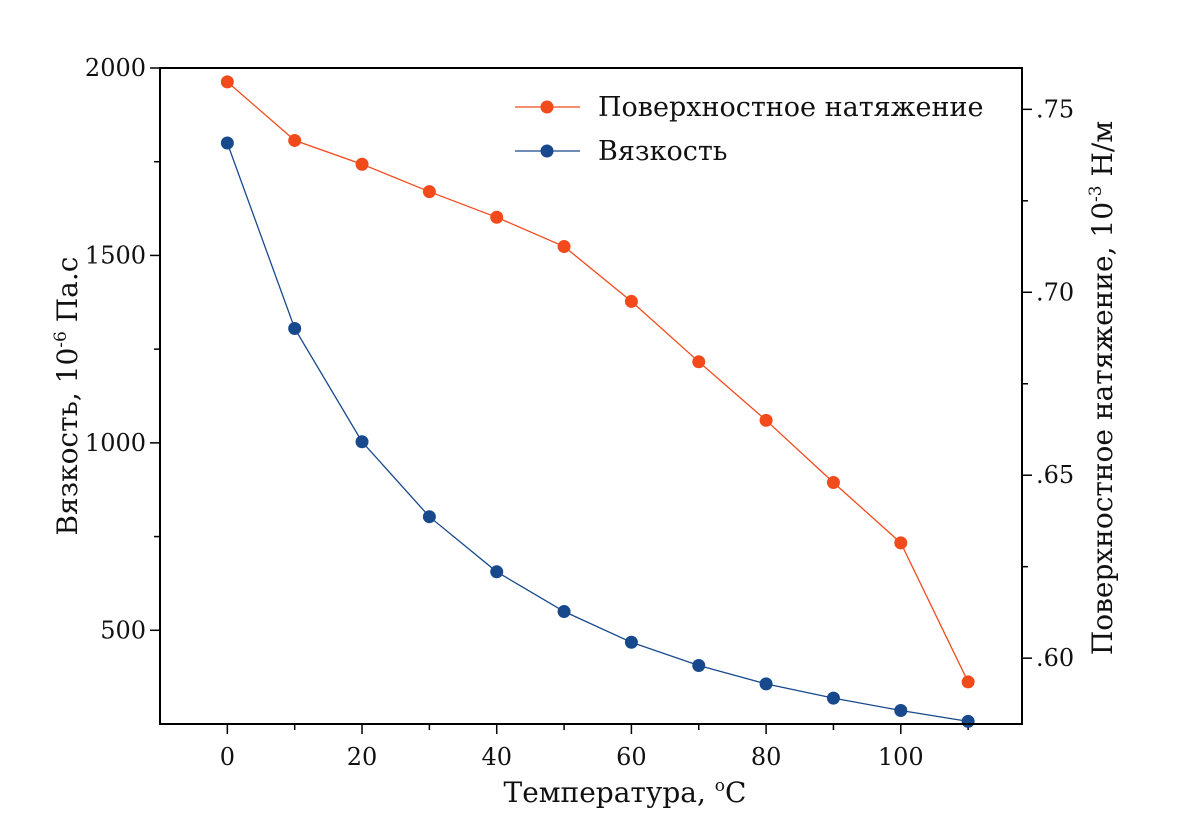  What do you see at coordinates (123, 630) in the screenshot?
I see `y-left-tick-label: 500` at bounding box center [123, 630].